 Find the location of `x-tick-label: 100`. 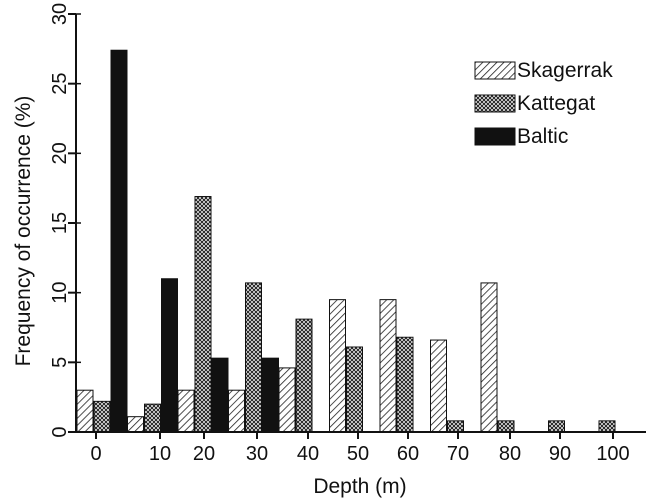

x-tick-label: 100 is located at coordinates (612, 454).